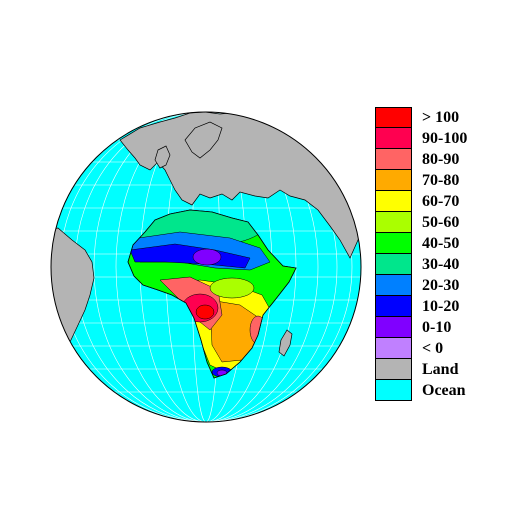 Image resolution: width=512 pixels, height=512 pixels. I want to click on legend-entry: Ocean, so click(440, 390).